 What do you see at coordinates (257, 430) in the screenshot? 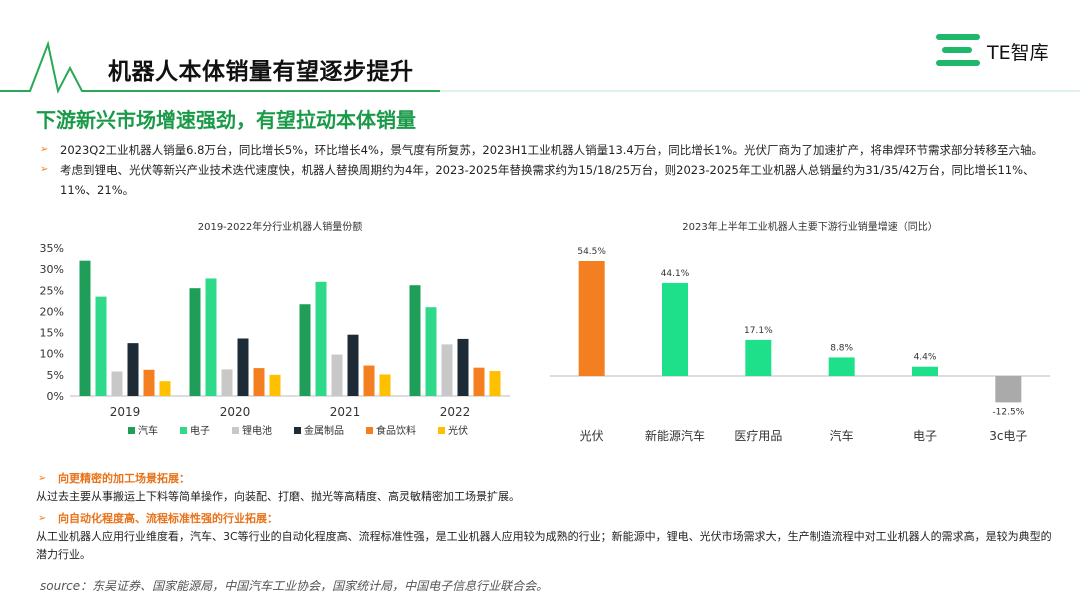
I see `legend-label: 锂电池` at bounding box center [257, 430].